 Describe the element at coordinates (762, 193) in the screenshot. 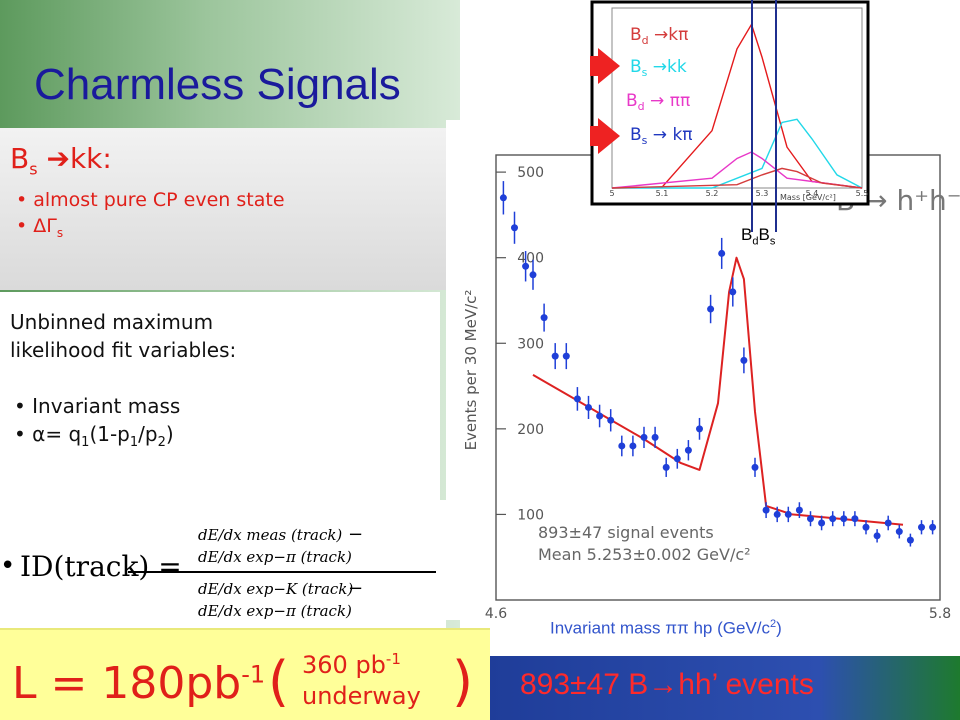

I see `inset-x-tick-3: 5.3` at that location.